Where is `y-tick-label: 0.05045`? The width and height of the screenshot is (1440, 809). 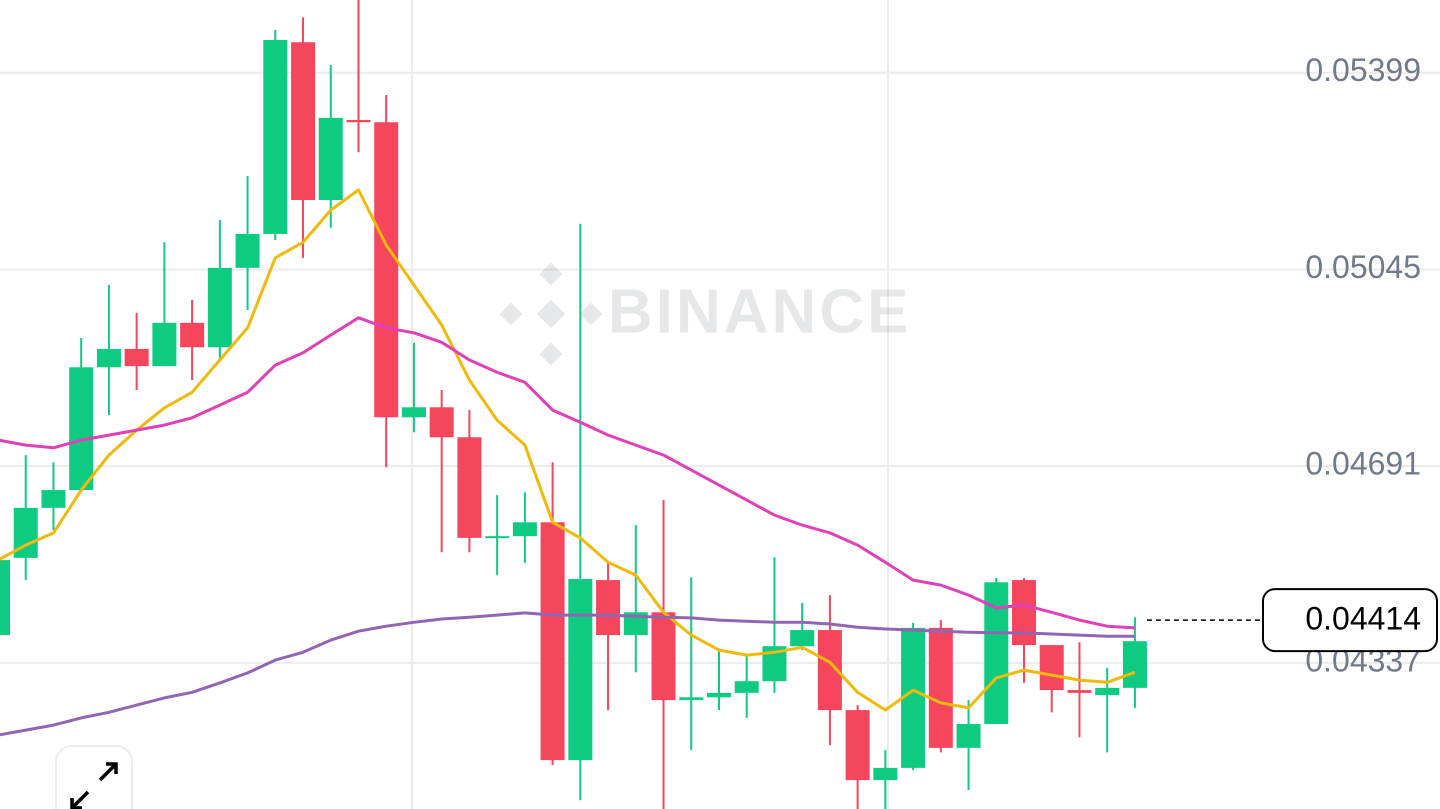
y-tick-label: 0.05045 is located at coordinates (1363, 267).